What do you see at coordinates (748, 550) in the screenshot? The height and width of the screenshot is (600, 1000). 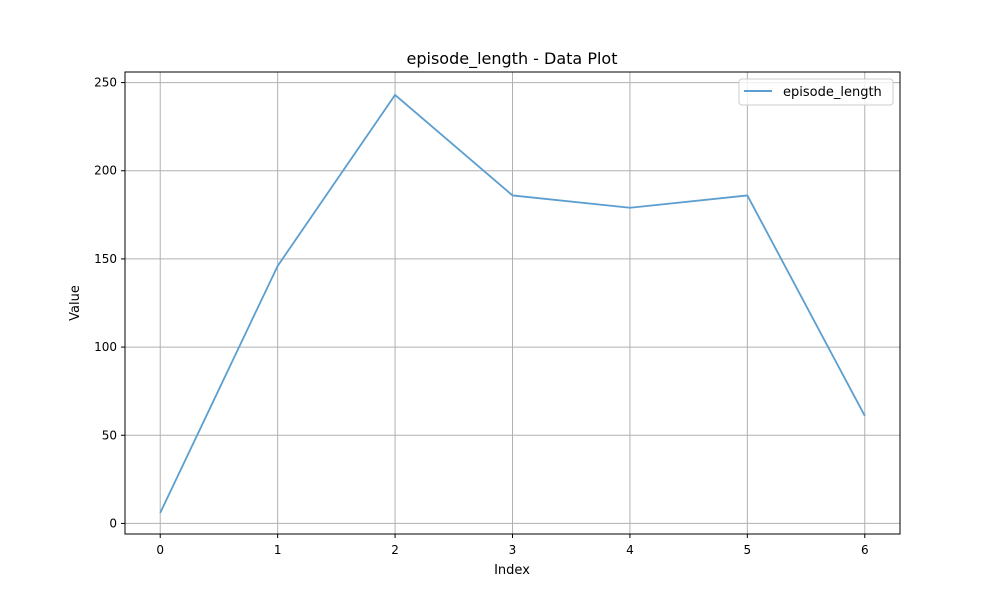 I see `x-tick-label: 5` at bounding box center [748, 550].